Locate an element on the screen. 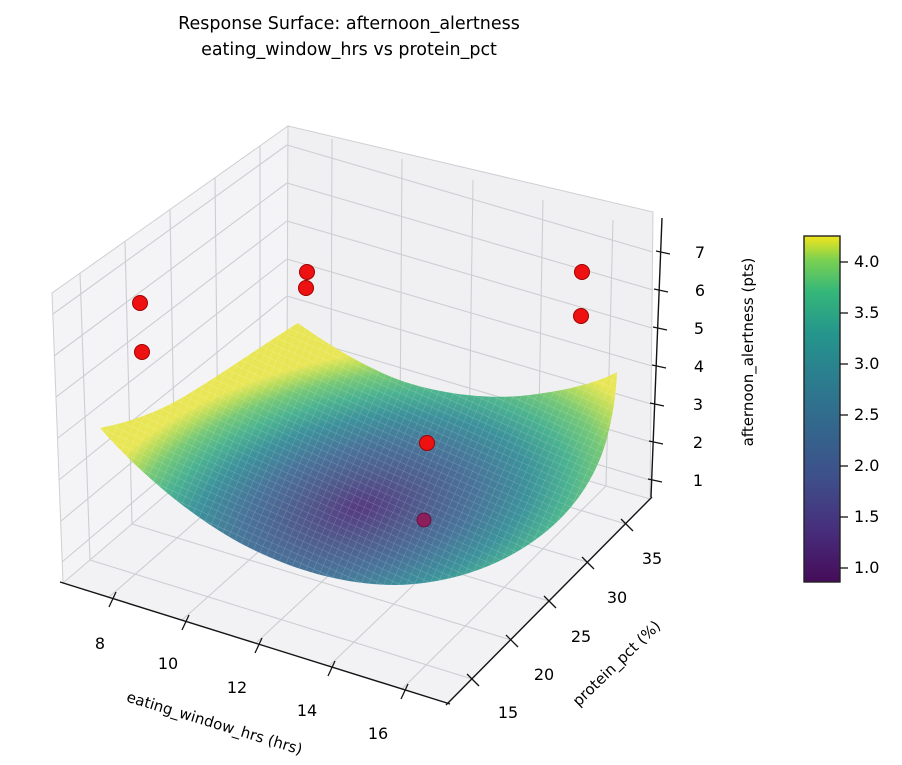  z-axis-title: afternoon_alertness (pts) is located at coordinates (748, 352).